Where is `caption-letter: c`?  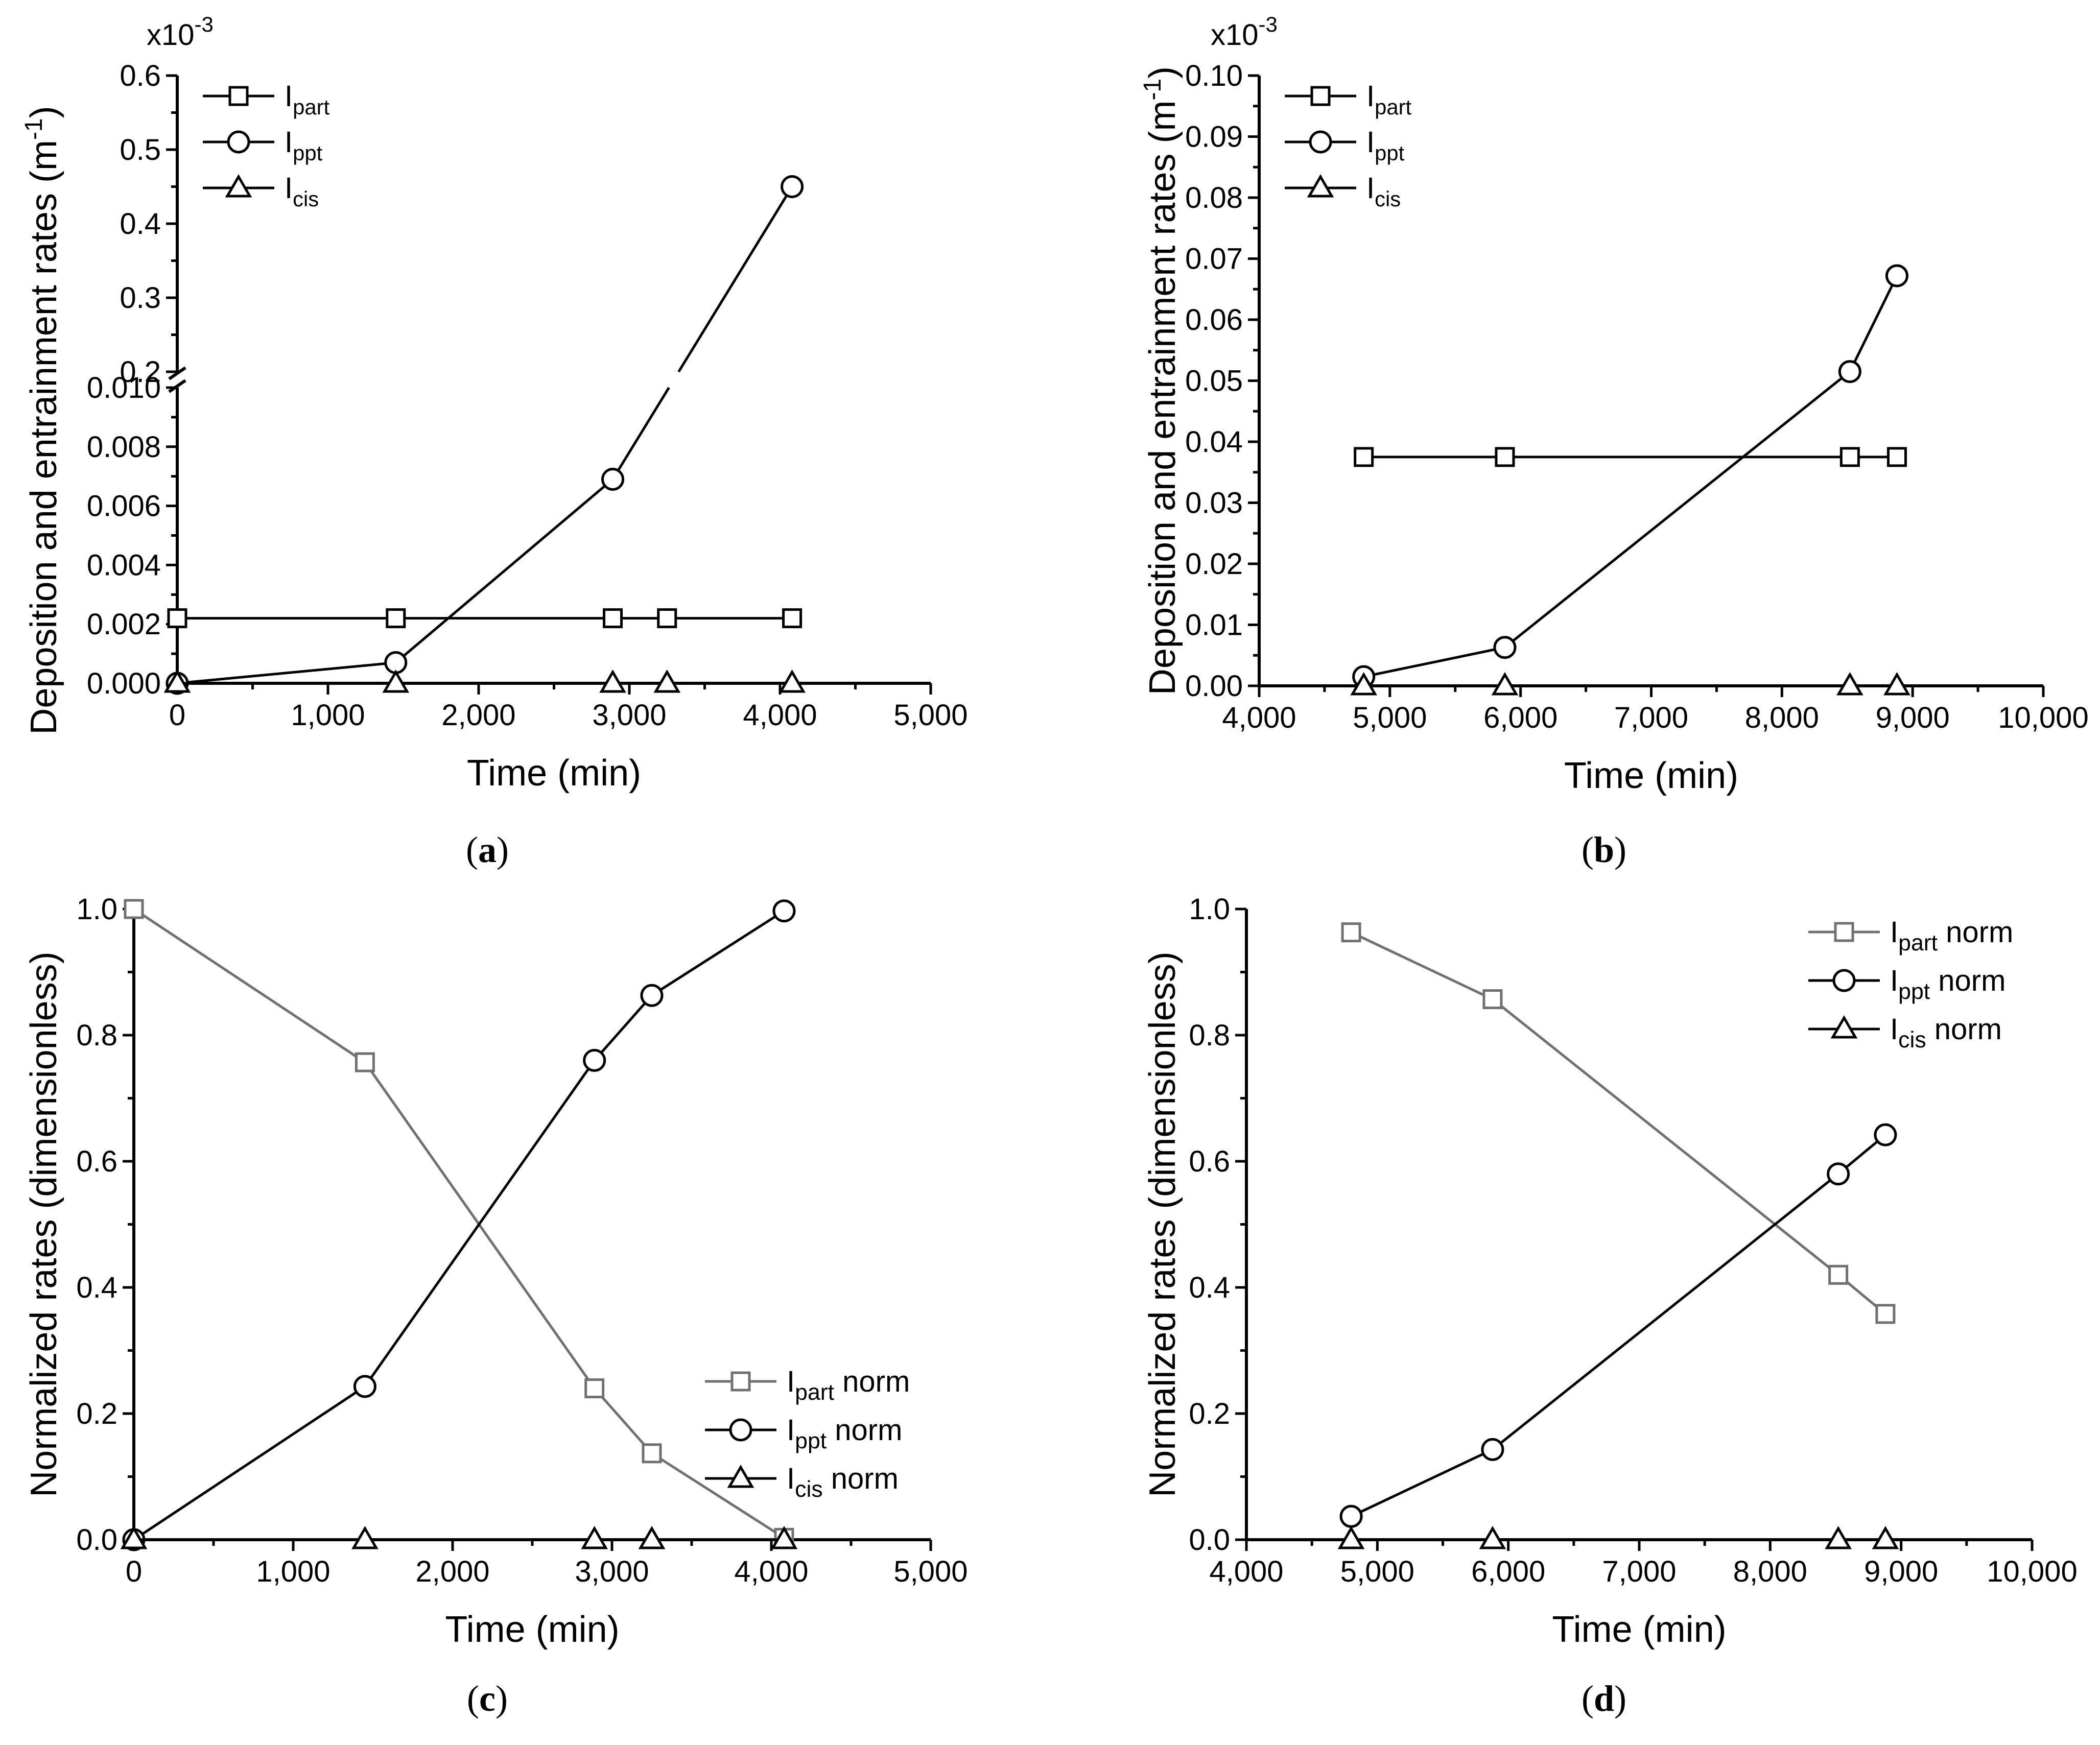 caption-letter: c is located at coordinates (487, 1698).